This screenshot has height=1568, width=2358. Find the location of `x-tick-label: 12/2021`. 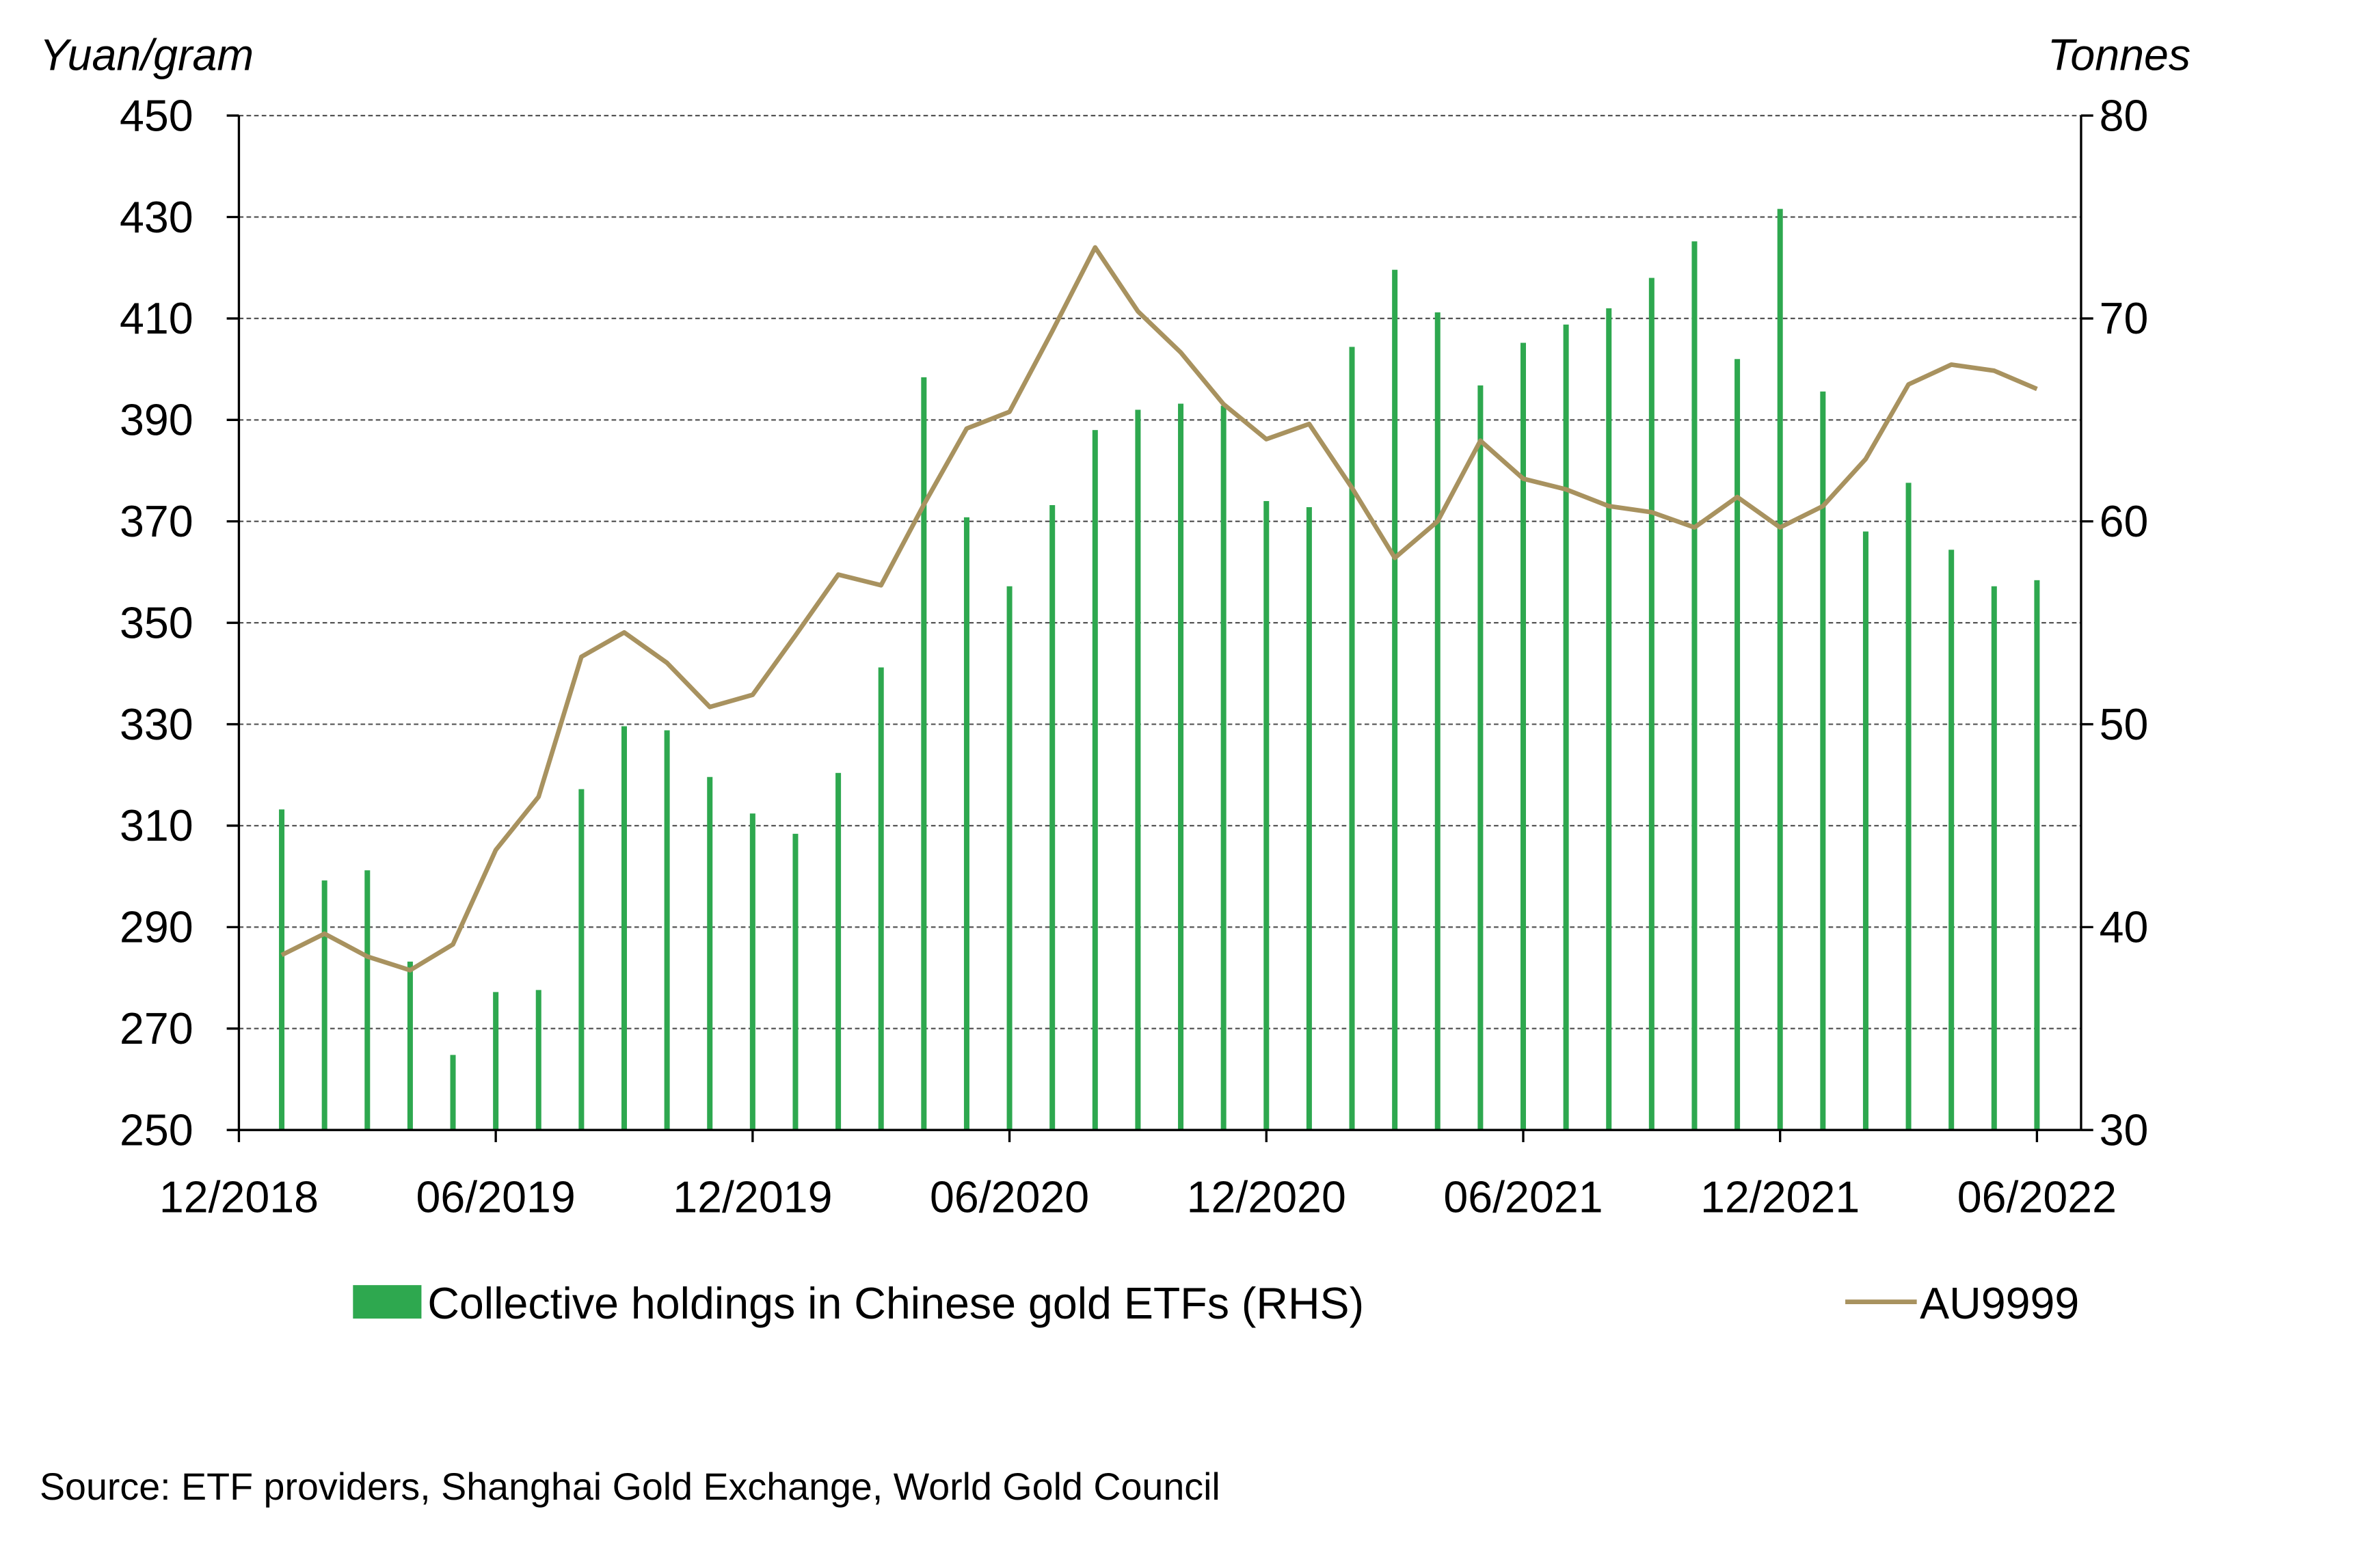

x-tick-label: 12/2021 is located at coordinates (1780, 1196).